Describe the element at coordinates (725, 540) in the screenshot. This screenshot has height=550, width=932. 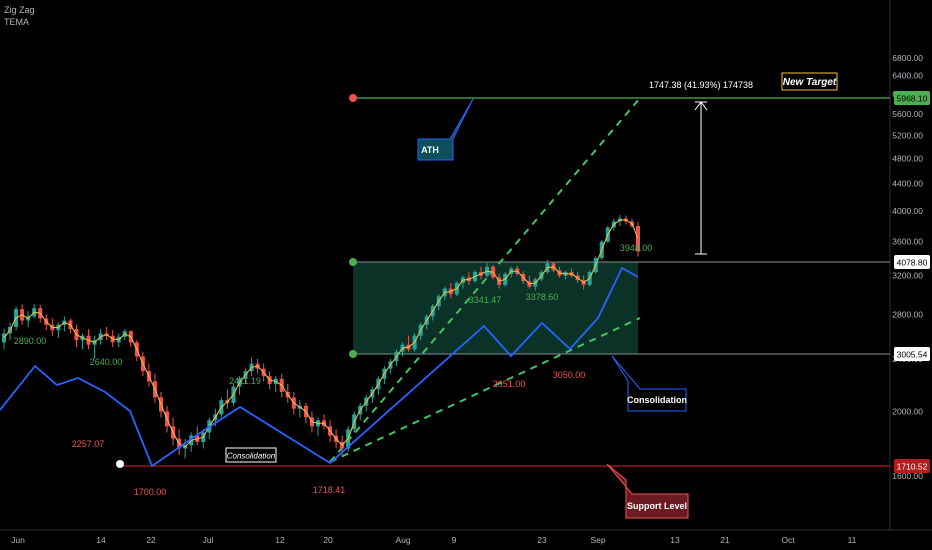
I see `x-tick-label: 21` at that location.